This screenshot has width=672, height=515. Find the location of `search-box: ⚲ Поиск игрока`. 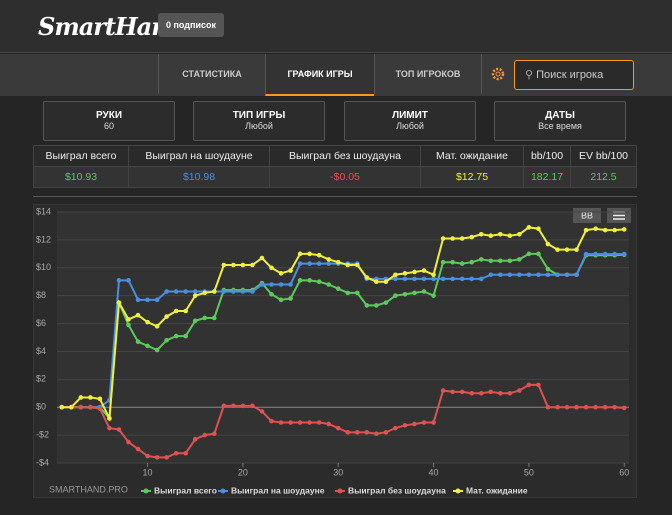

search-box: ⚲ Поиск игрока is located at coordinates (574, 75).